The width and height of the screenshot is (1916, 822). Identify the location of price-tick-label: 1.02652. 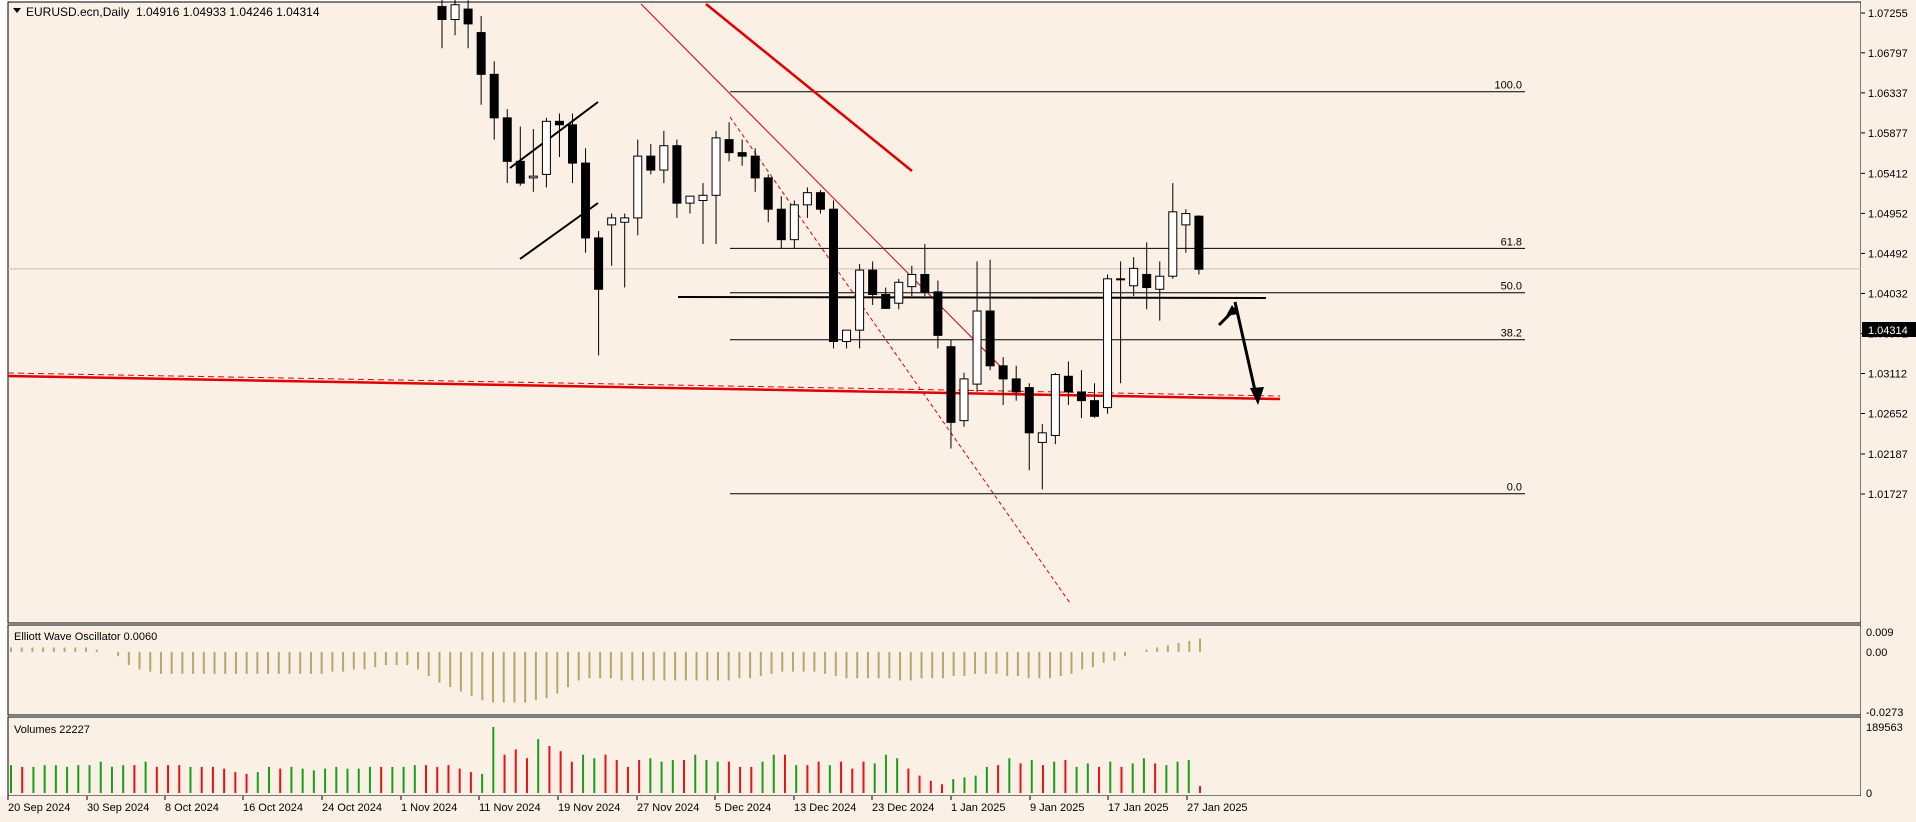
(1888, 415).